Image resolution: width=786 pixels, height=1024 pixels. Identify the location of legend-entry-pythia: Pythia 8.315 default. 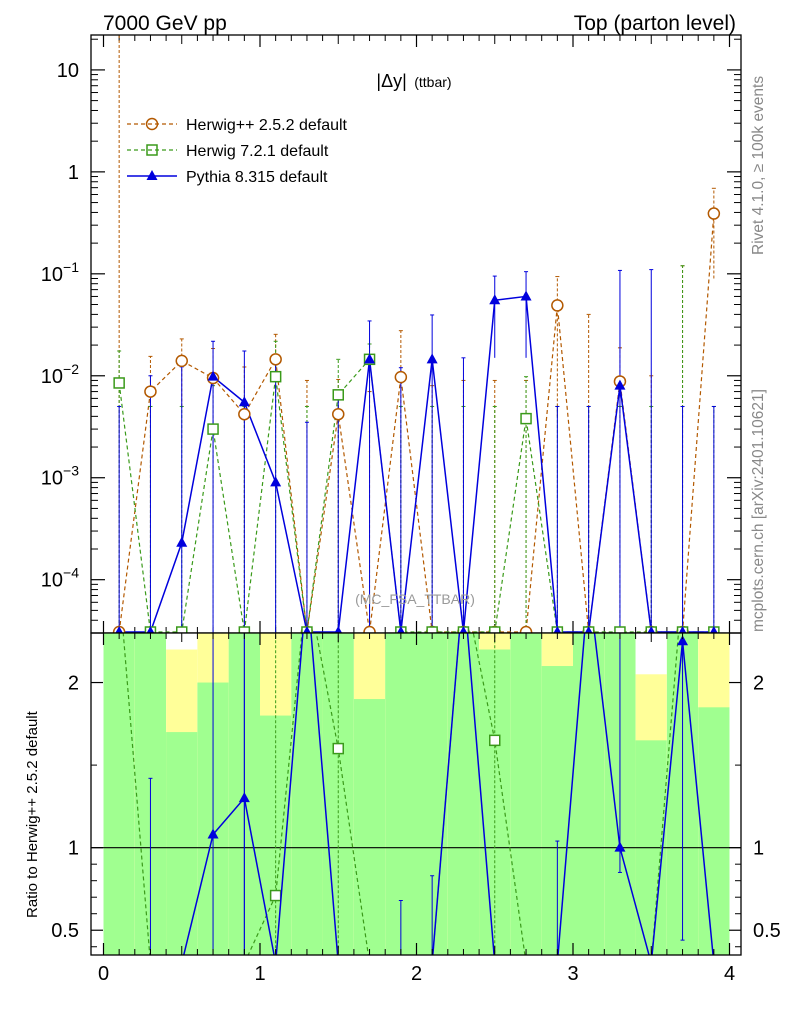
(227, 177).